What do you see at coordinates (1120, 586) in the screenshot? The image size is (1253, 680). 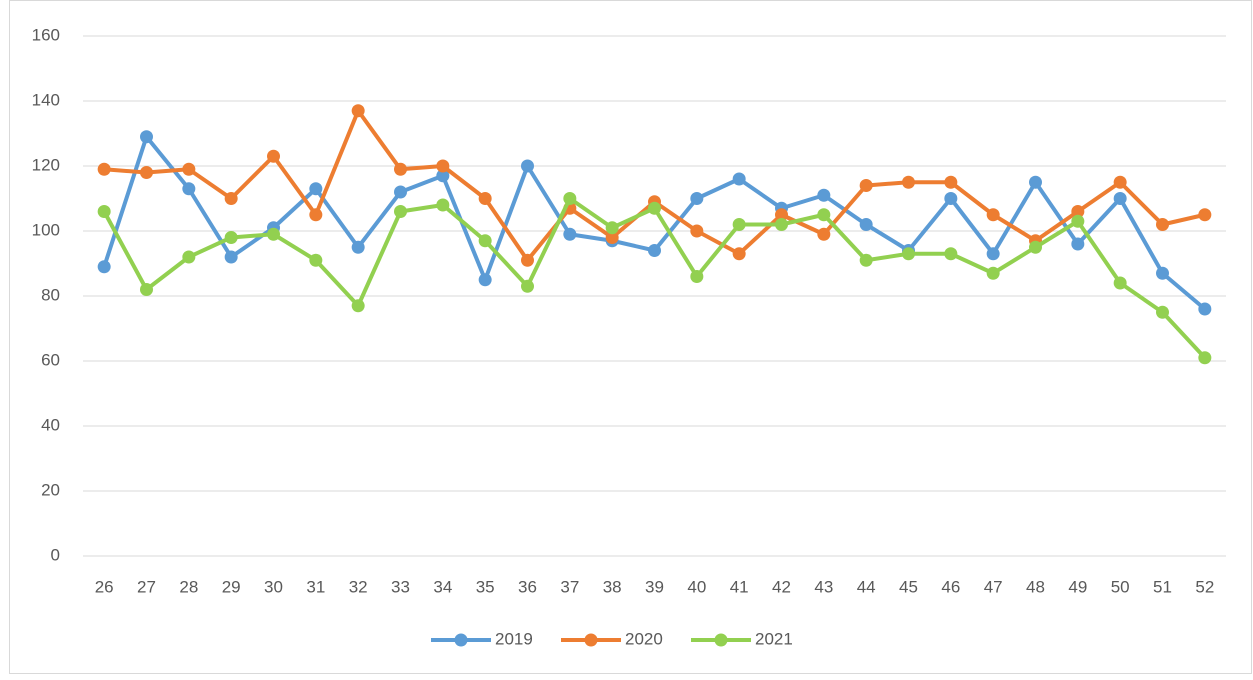 I see `x-tick-label: 50` at bounding box center [1120, 586].